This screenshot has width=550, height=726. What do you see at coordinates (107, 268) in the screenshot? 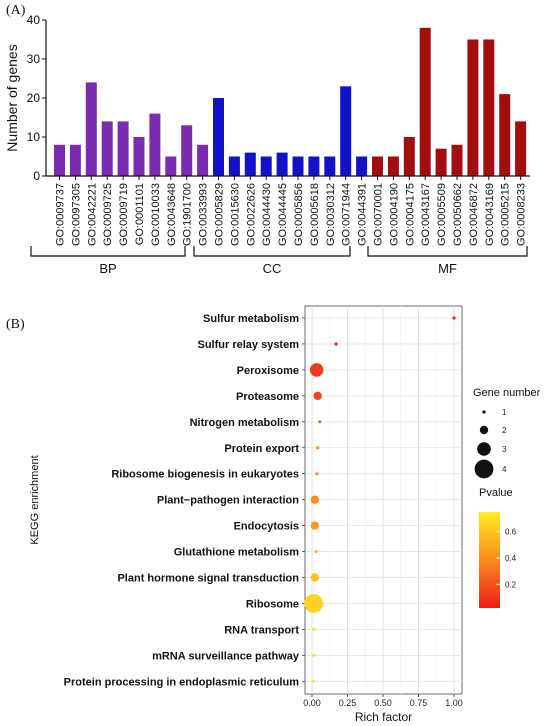
I see `group-label: BP` at bounding box center [107, 268].